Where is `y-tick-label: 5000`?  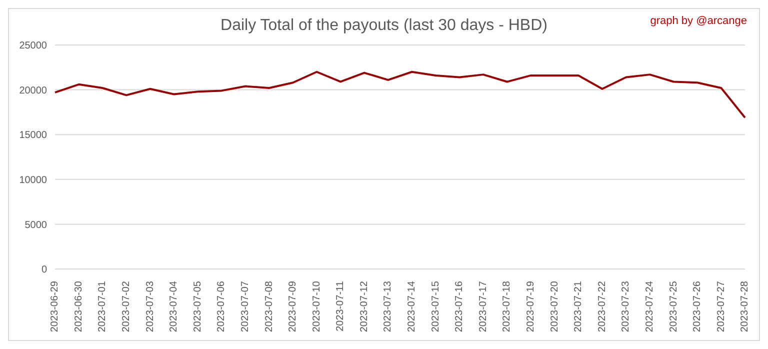
y-tick-label: 5000 is located at coordinates (36, 225).